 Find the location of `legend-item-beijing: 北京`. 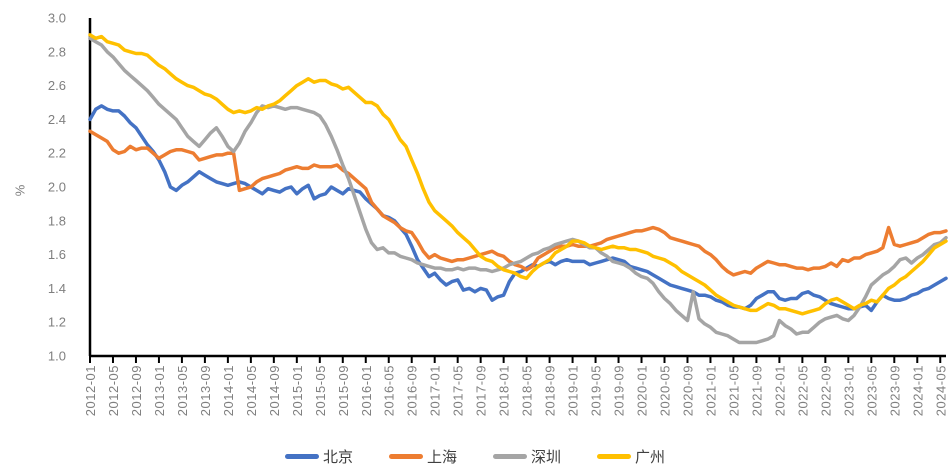

legend-item-beijing: 北京 is located at coordinates (318, 456).